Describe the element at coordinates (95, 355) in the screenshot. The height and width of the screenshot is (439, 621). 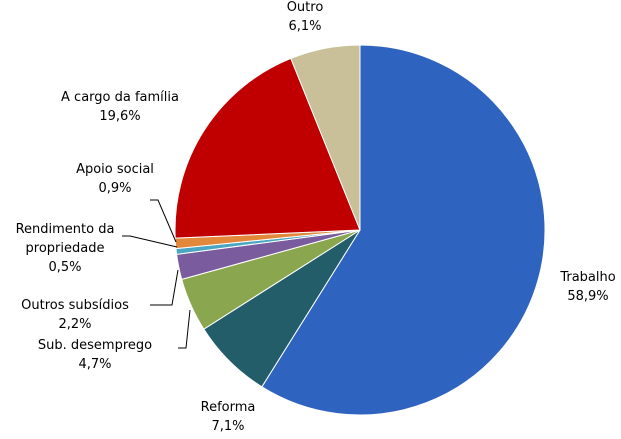
I see `slice-label: Sub. desemprego 4,7%` at that location.